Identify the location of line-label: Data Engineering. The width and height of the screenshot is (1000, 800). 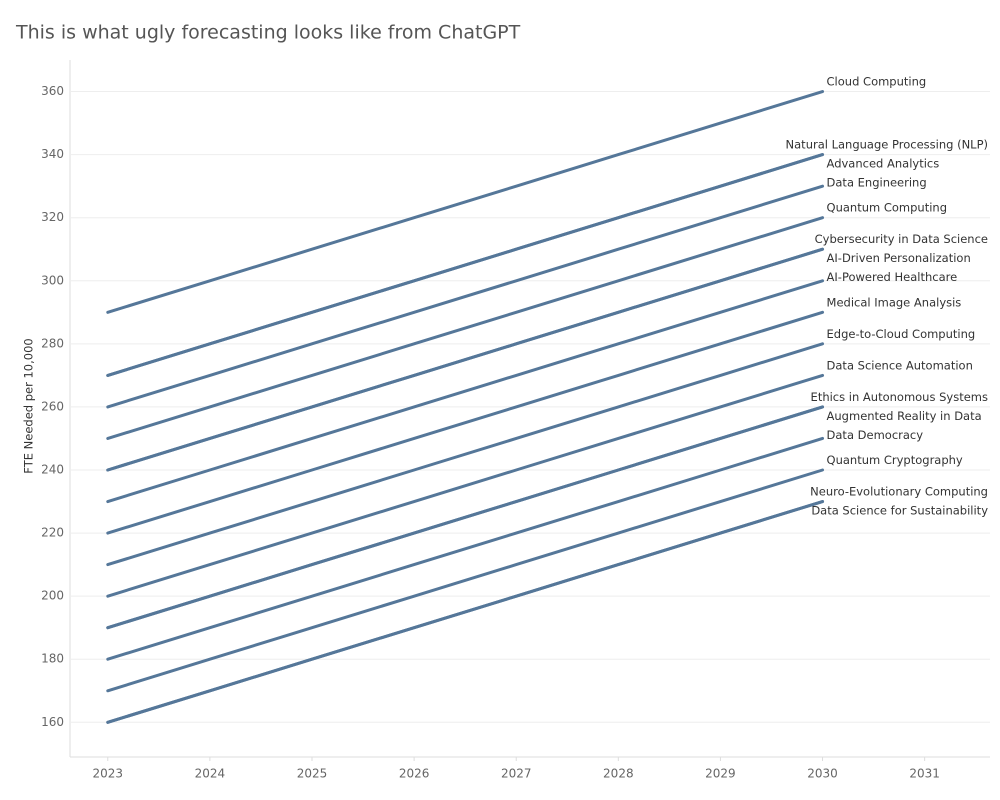
(877, 183).